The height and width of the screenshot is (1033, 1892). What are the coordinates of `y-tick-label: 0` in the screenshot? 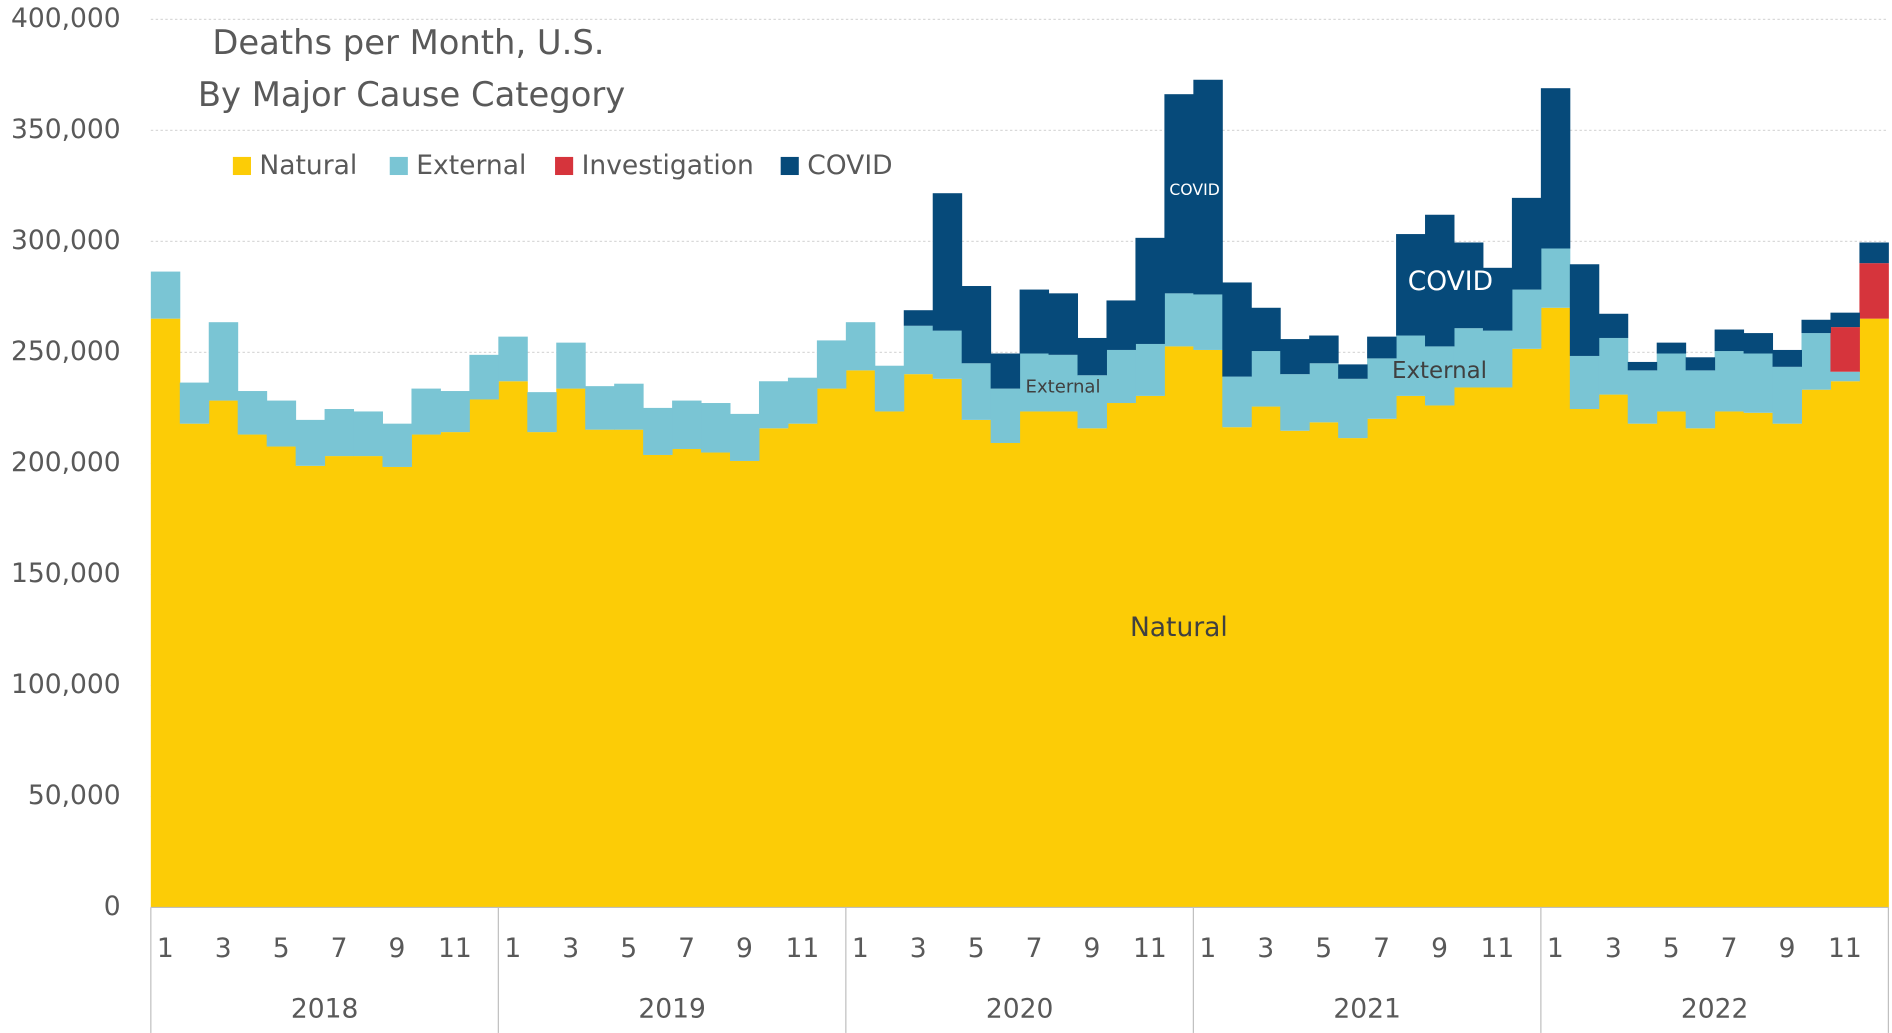 It's located at (112, 906).